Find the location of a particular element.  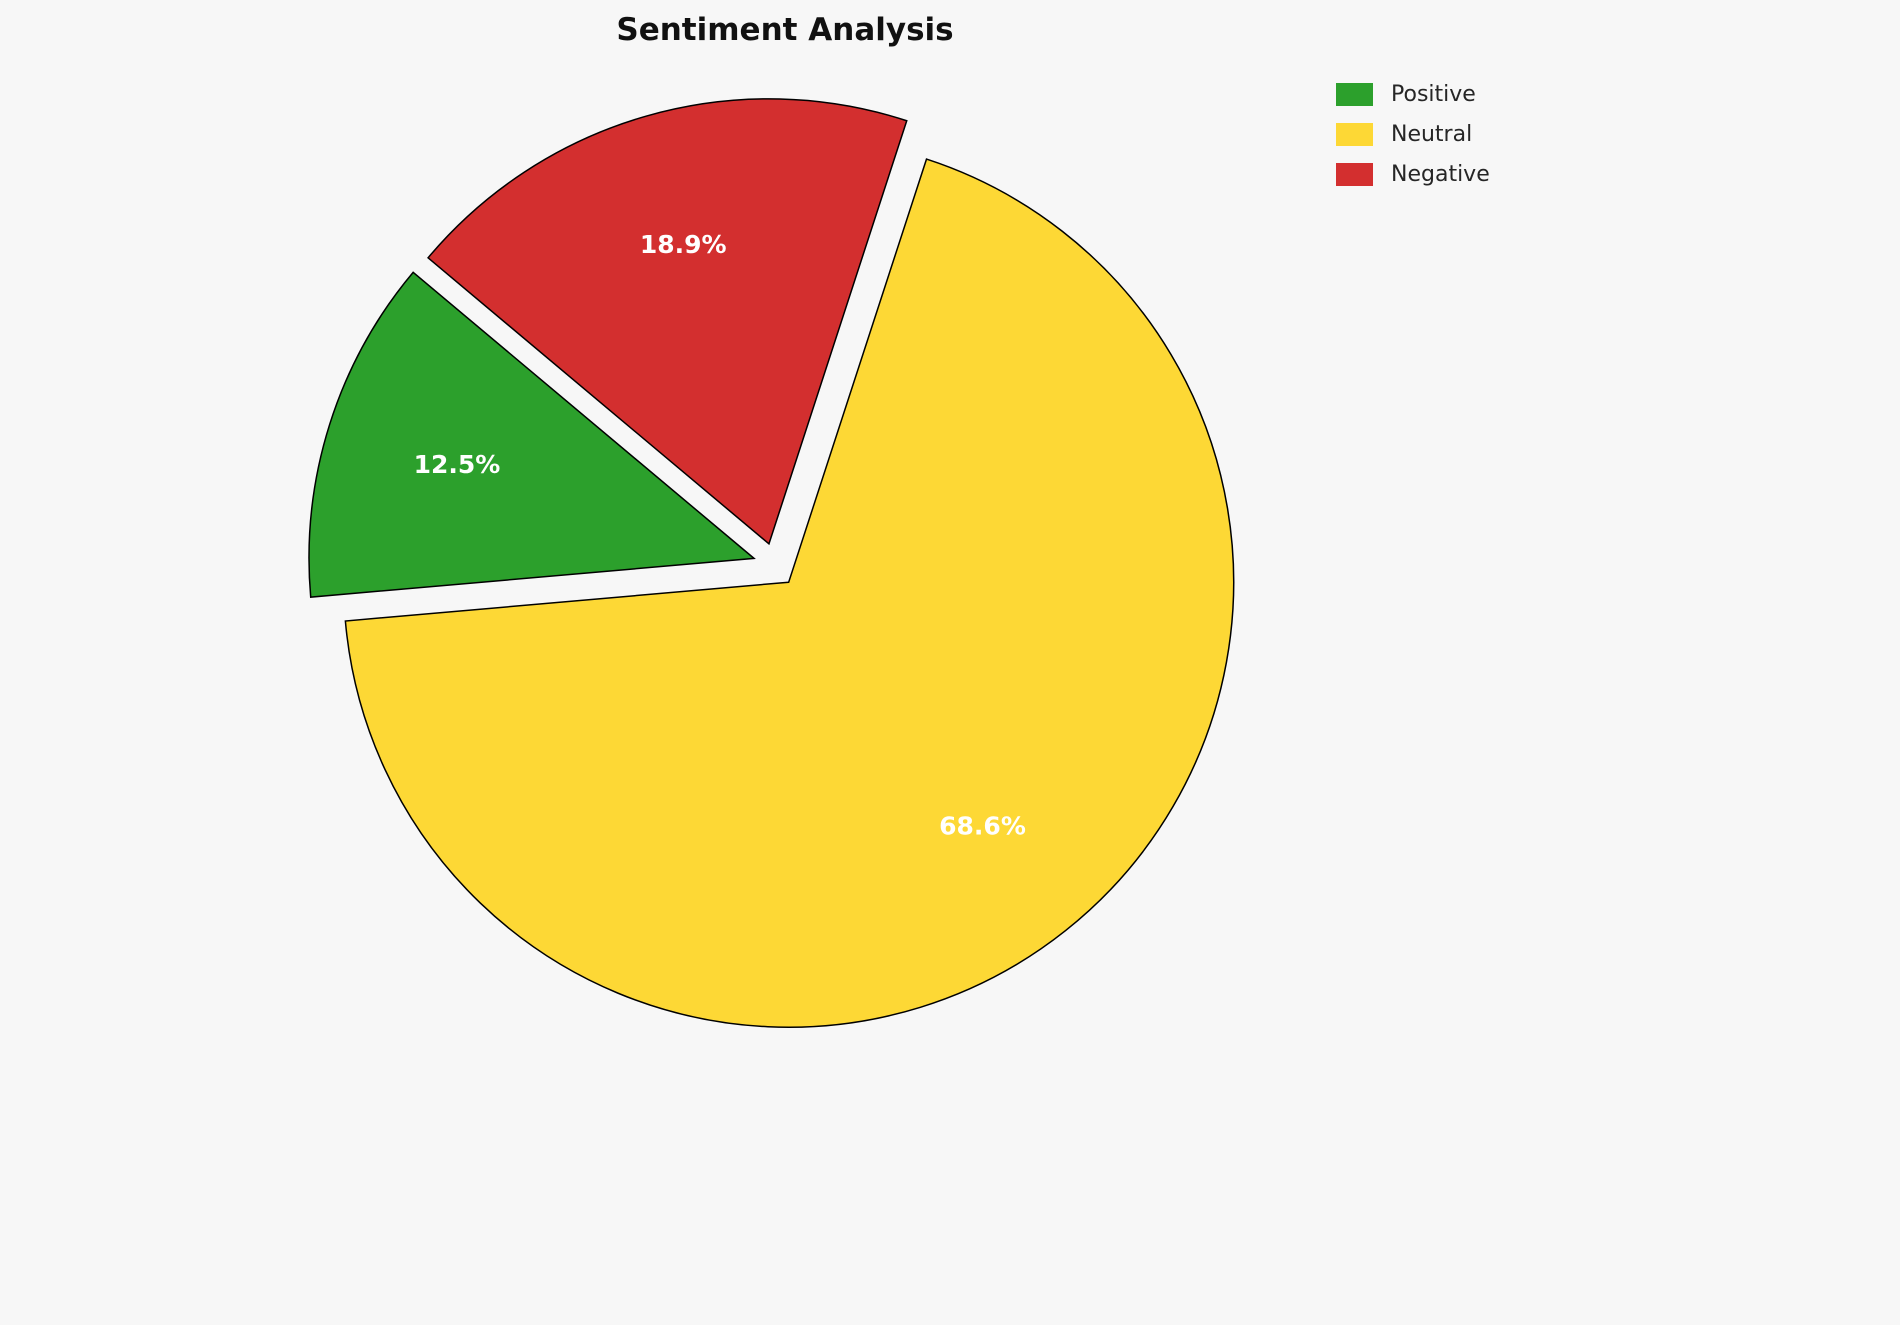

legend: Positive Neutral Negative is located at coordinates (1413, 134).